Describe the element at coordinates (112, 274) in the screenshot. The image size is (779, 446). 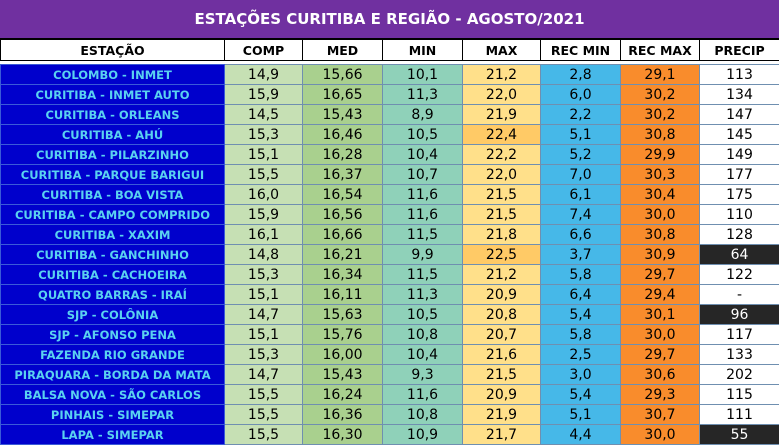
I see `station-cell: CURITIBA - CACHOEIRA` at that location.